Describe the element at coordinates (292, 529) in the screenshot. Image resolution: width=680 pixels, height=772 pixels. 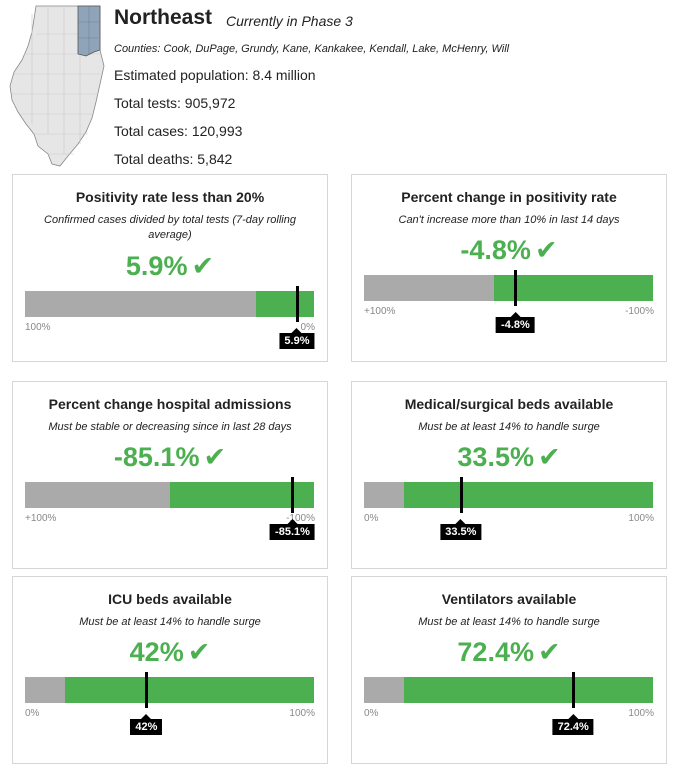
I see `marker-value-tag: -85.1%` at that location.